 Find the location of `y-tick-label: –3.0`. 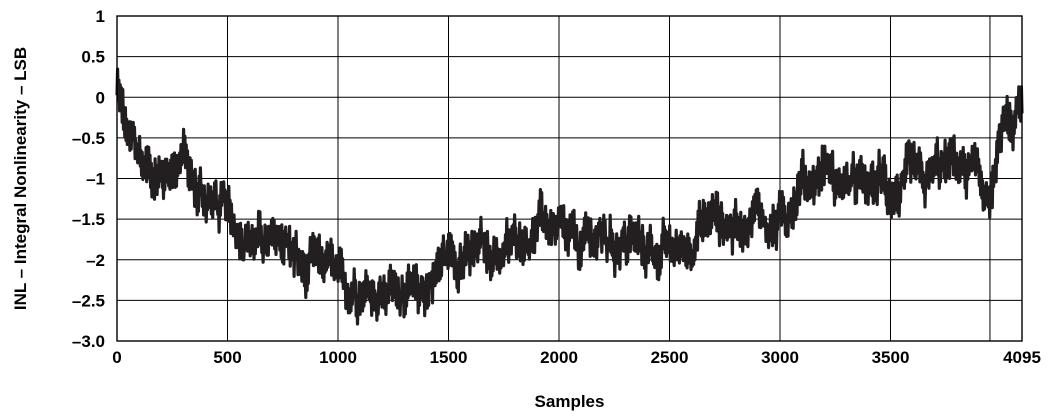

y-tick-label: –3.0 is located at coordinates (88, 341).